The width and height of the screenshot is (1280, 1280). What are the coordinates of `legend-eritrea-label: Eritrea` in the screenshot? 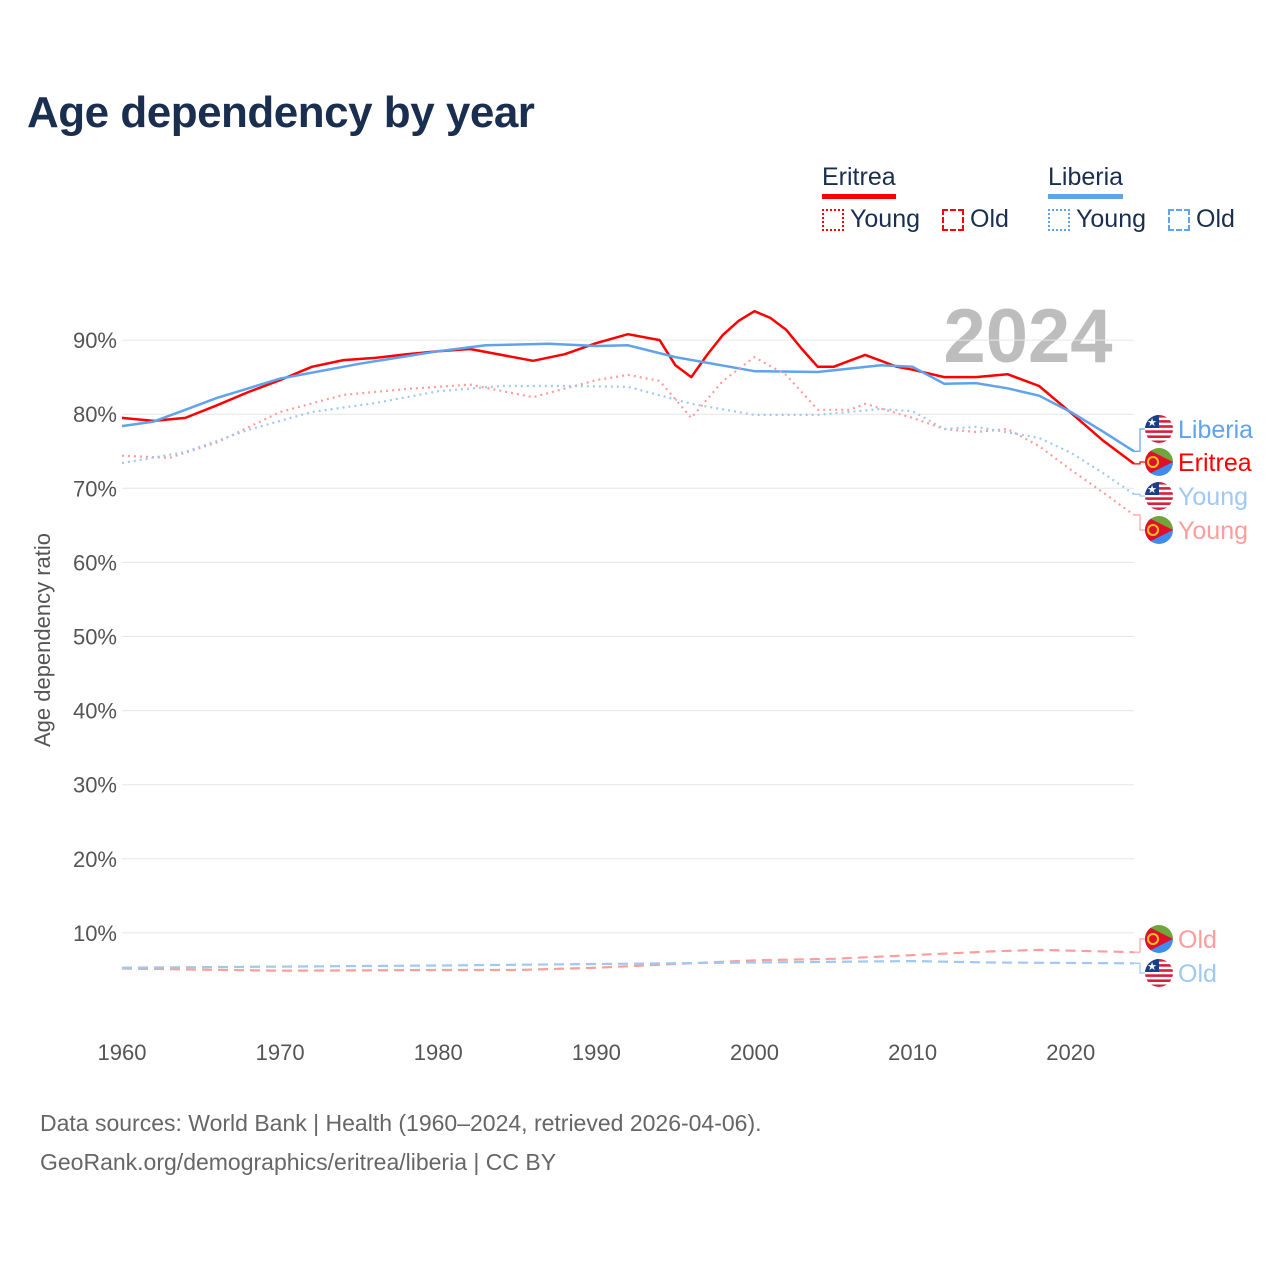 It's located at (859, 177).